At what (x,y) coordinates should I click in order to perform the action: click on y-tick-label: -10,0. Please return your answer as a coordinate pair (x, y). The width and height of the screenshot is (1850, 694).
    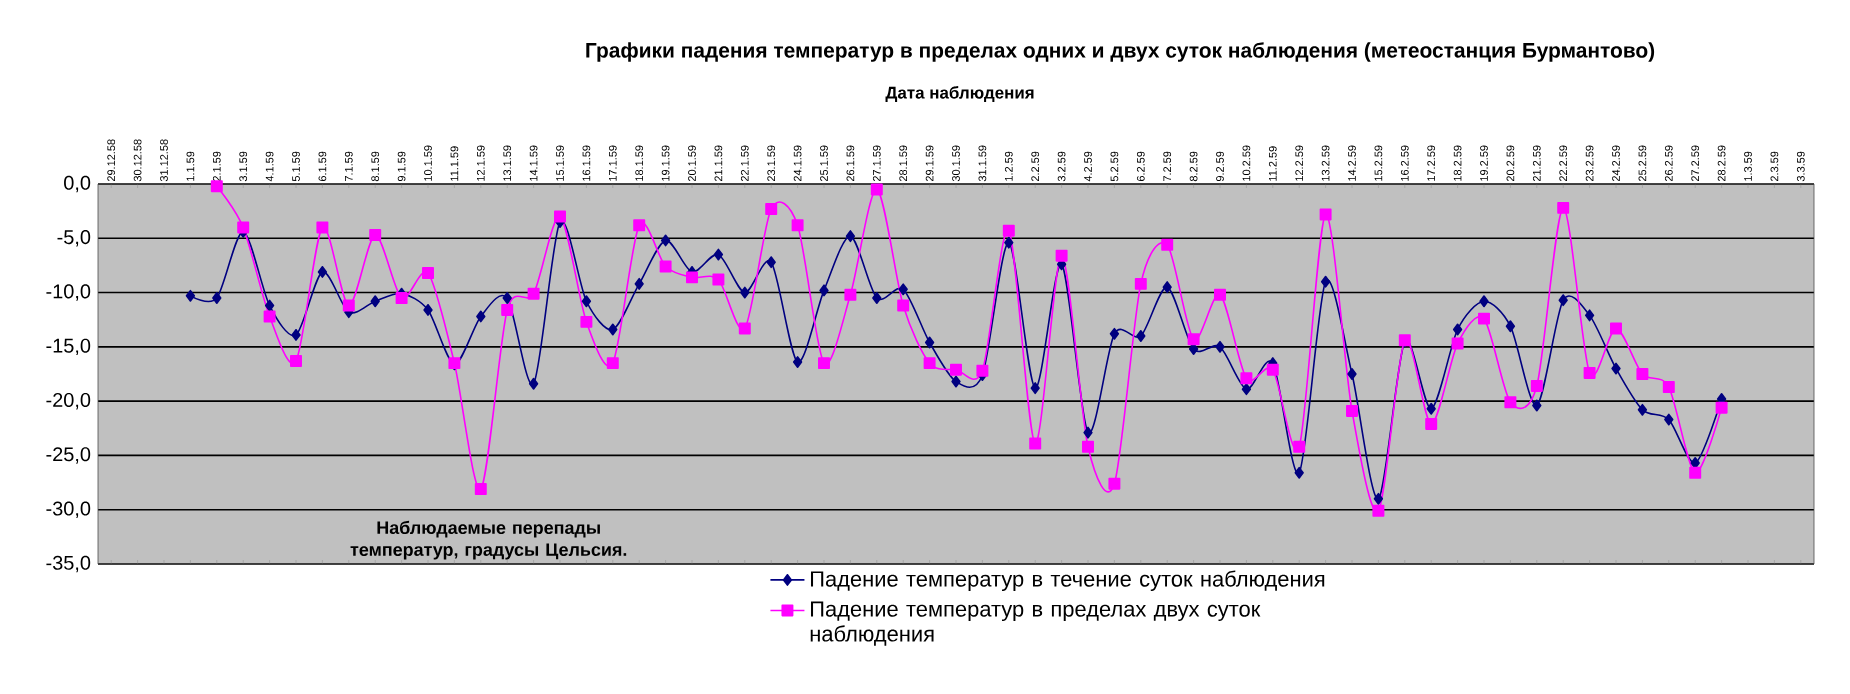
    Looking at the image, I should click on (68, 292).